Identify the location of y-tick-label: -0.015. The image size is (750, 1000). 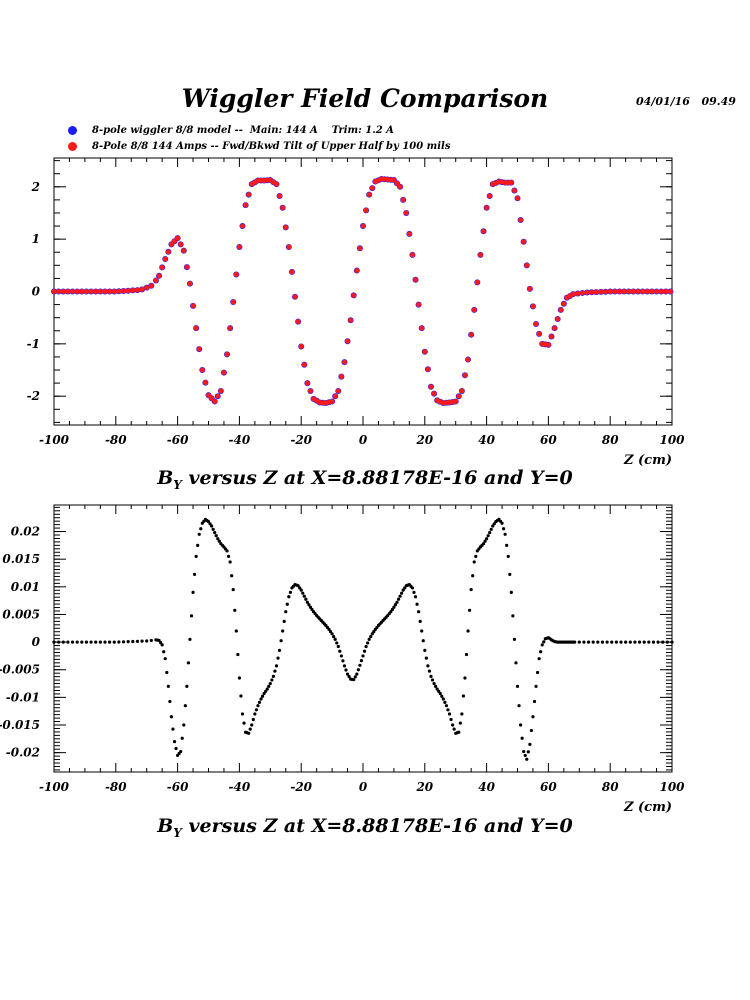
(20, 725).